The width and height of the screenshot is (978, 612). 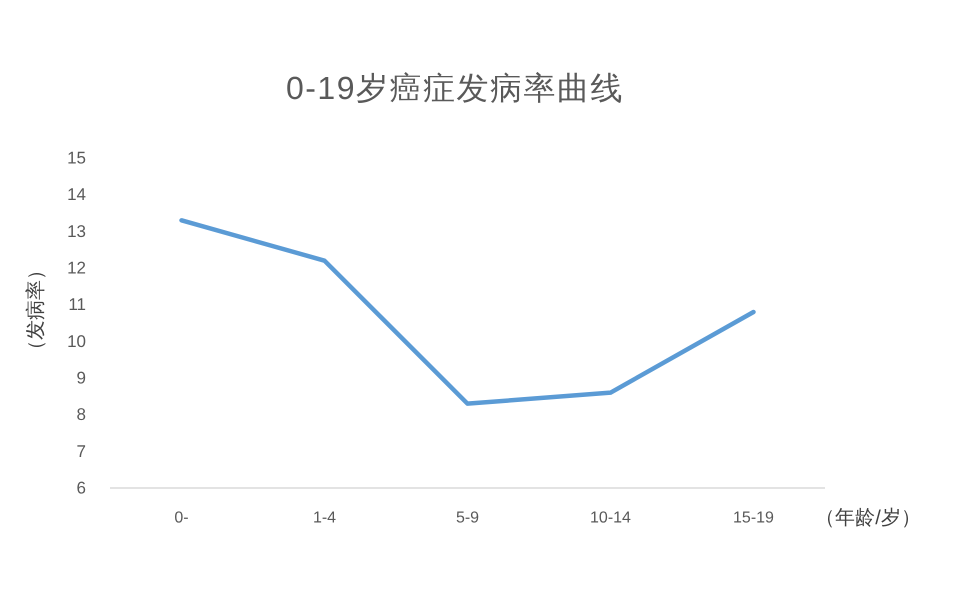 I want to click on title: 0-19岁癌症发病率曲线, so click(x=455, y=88).